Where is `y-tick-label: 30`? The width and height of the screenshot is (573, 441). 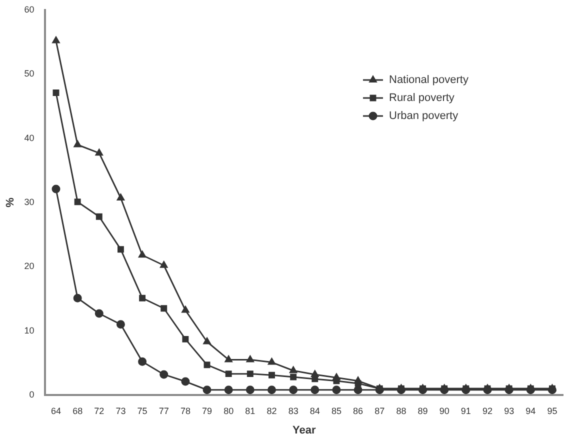 y-tick-label: 30 is located at coordinates (29, 201).